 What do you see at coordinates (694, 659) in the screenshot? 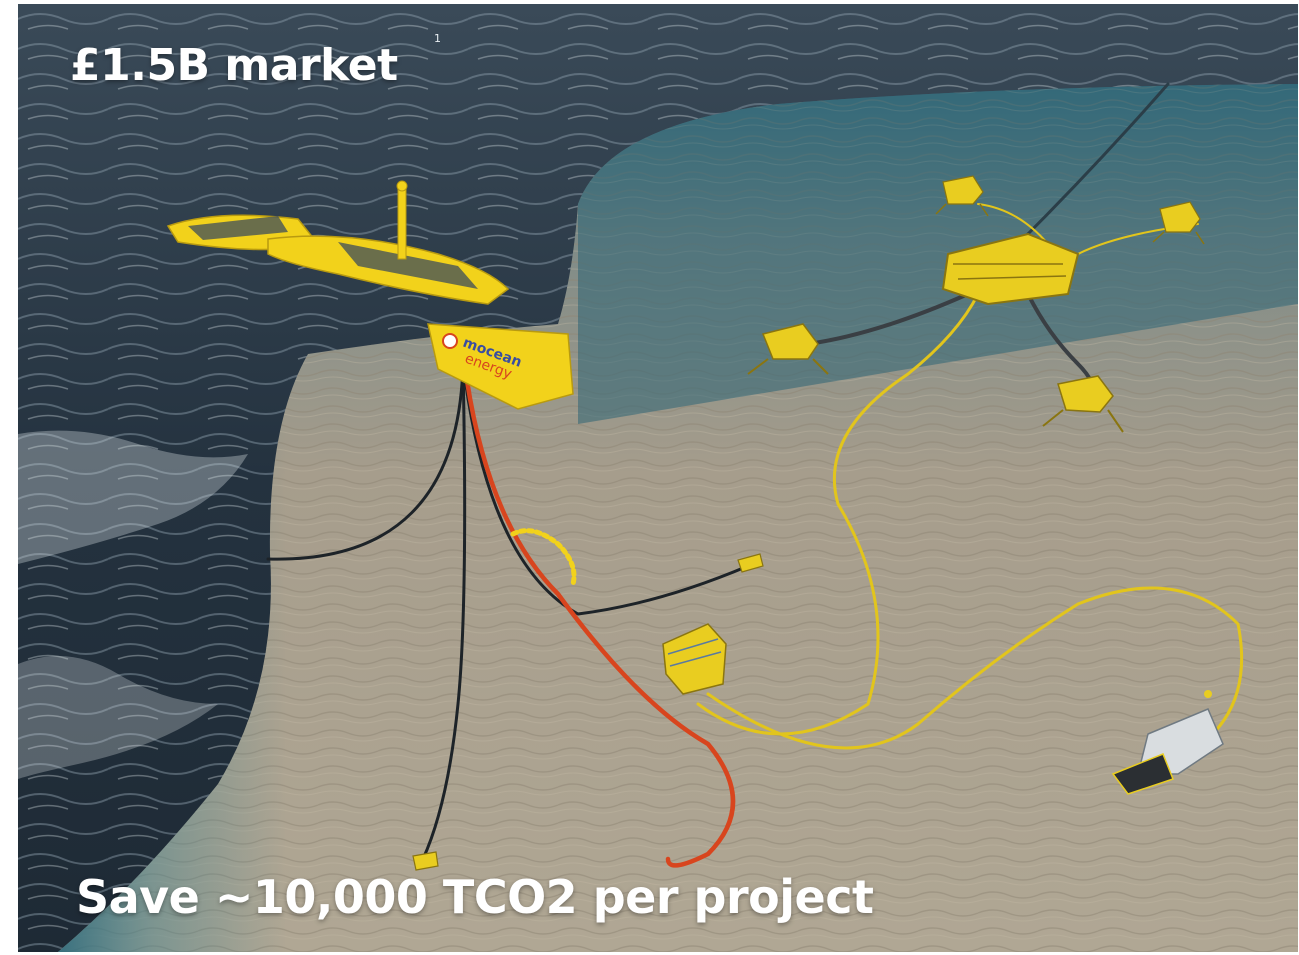
I see `subsea-power-hub` at bounding box center [694, 659].